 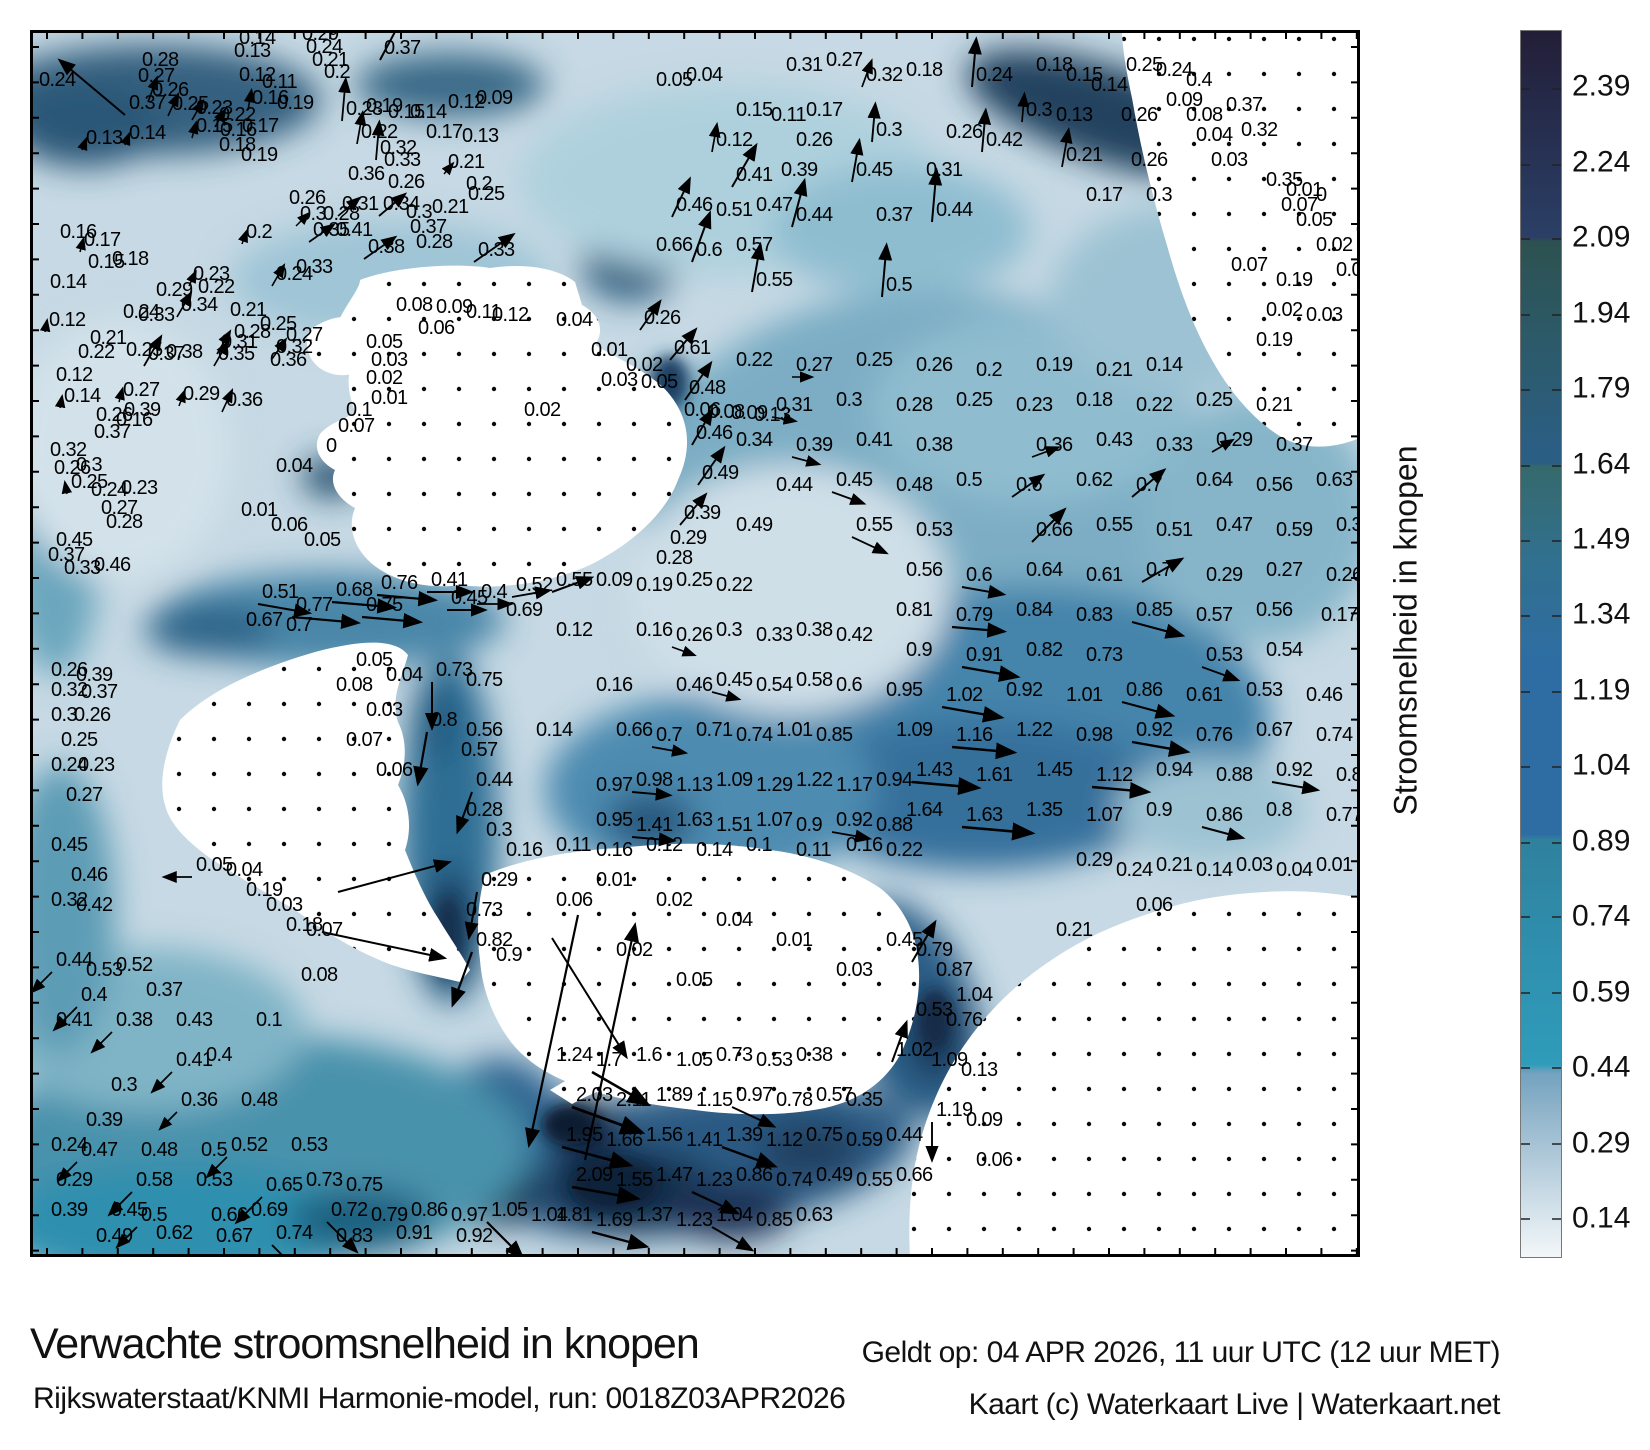 I want to click on svg-text: 1.61, so click(x=994, y=775).